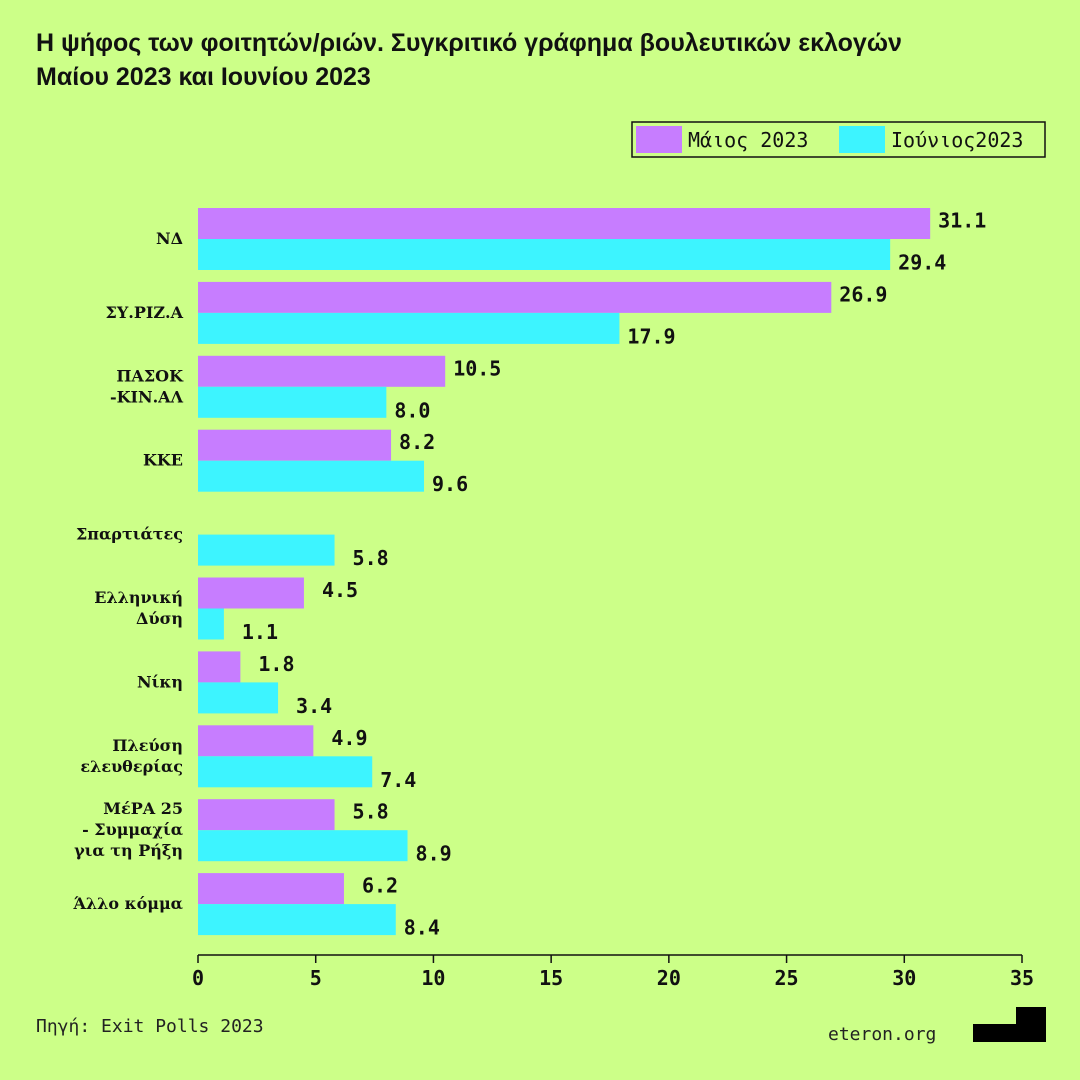 The height and width of the screenshot is (1080, 1080). Describe the element at coordinates (882, 1034) in the screenshot. I see `brand: eteron.org` at that location.